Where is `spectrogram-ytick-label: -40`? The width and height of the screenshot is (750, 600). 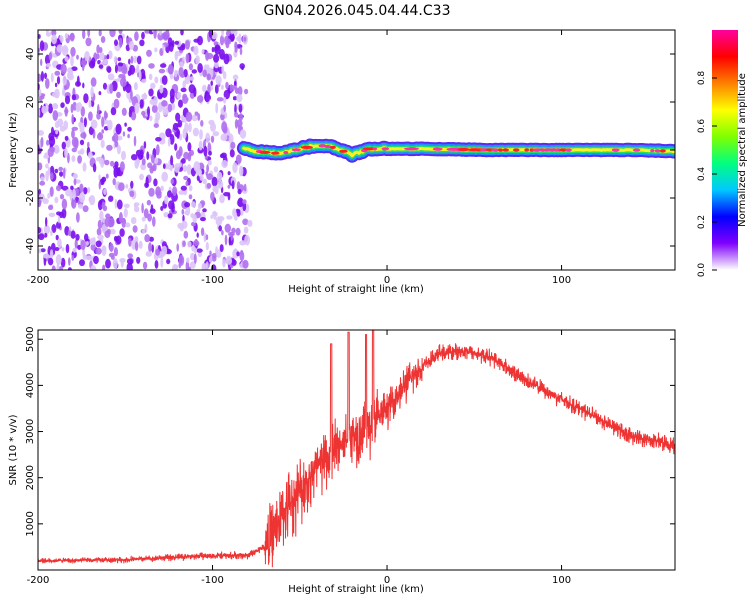 spectrogram-ytick-label: -40 is located at coordinates (30, 246).